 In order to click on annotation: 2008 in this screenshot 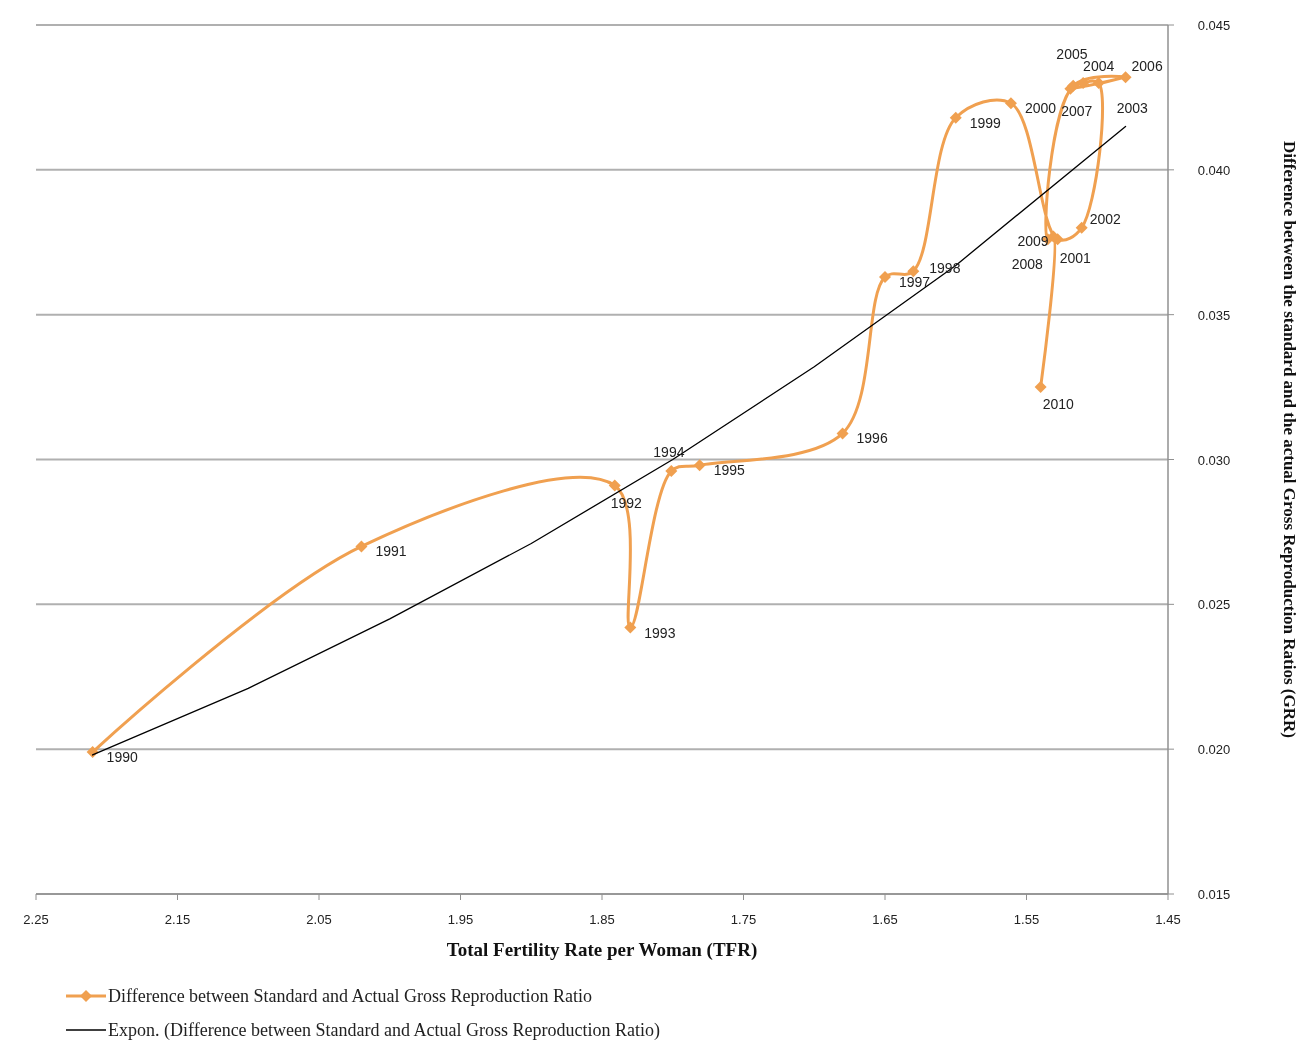, I will do `click(1027, 264)`.